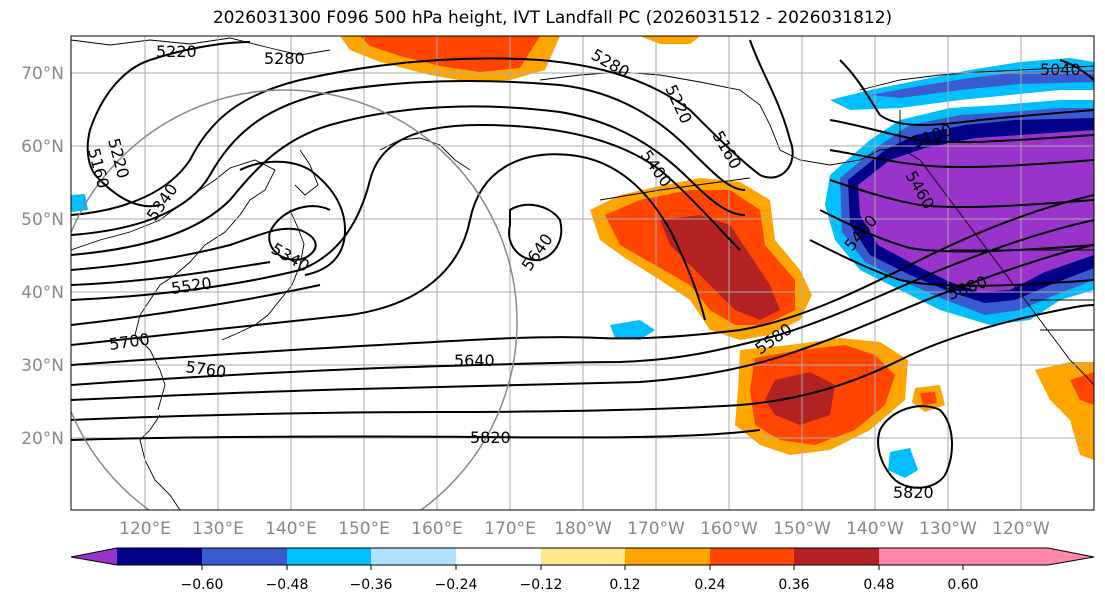 Image resolution: width=1105 pixels, height=604 pixels. Describe the element at coordinates (42, 256) in the screenshot. I see `latitude-labels: 70°N 60°N 50°N 40°N 30°N 20°N` at that location.